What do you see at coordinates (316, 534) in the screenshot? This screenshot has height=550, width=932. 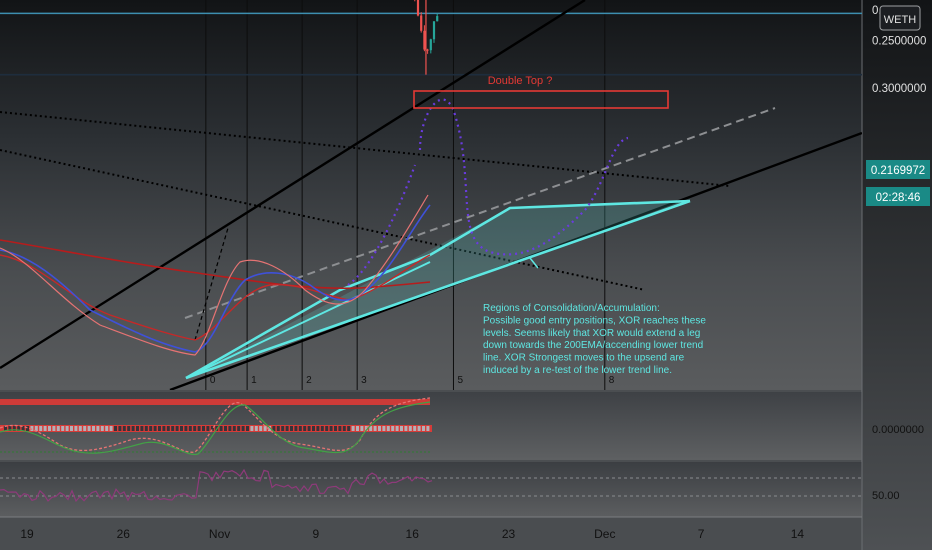 I see `time-tick-label: 9` at bounding box center [316, 534].